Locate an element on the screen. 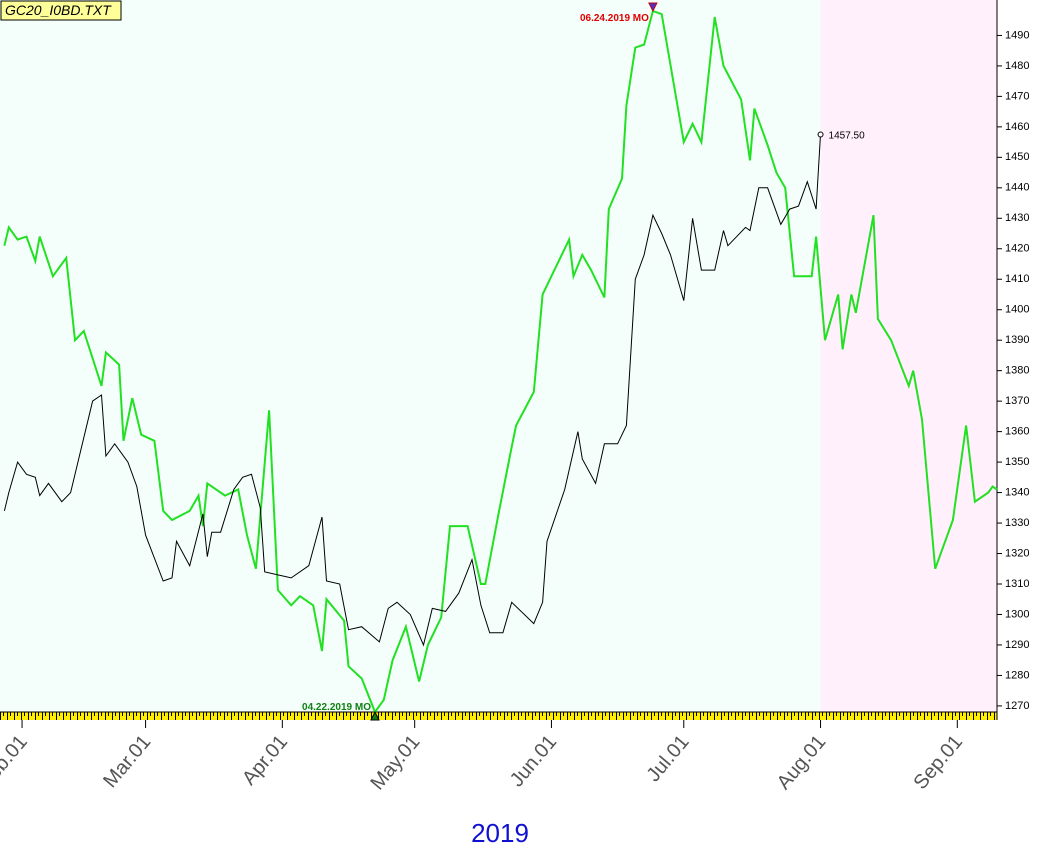  y-tick-label: 1320 is located at coordinates (1017, 553).